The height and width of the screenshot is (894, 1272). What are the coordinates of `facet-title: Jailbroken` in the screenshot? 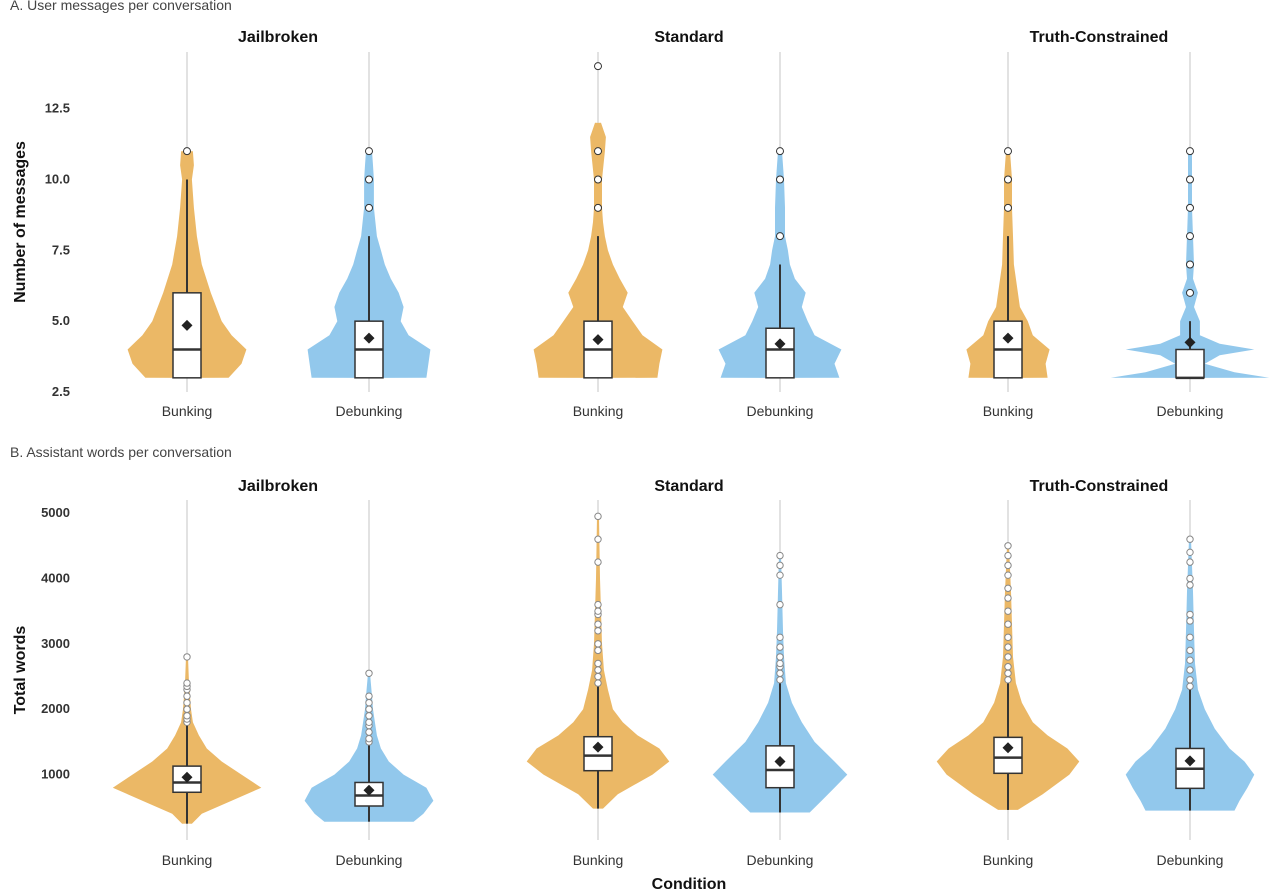 It's located at (278, 37).